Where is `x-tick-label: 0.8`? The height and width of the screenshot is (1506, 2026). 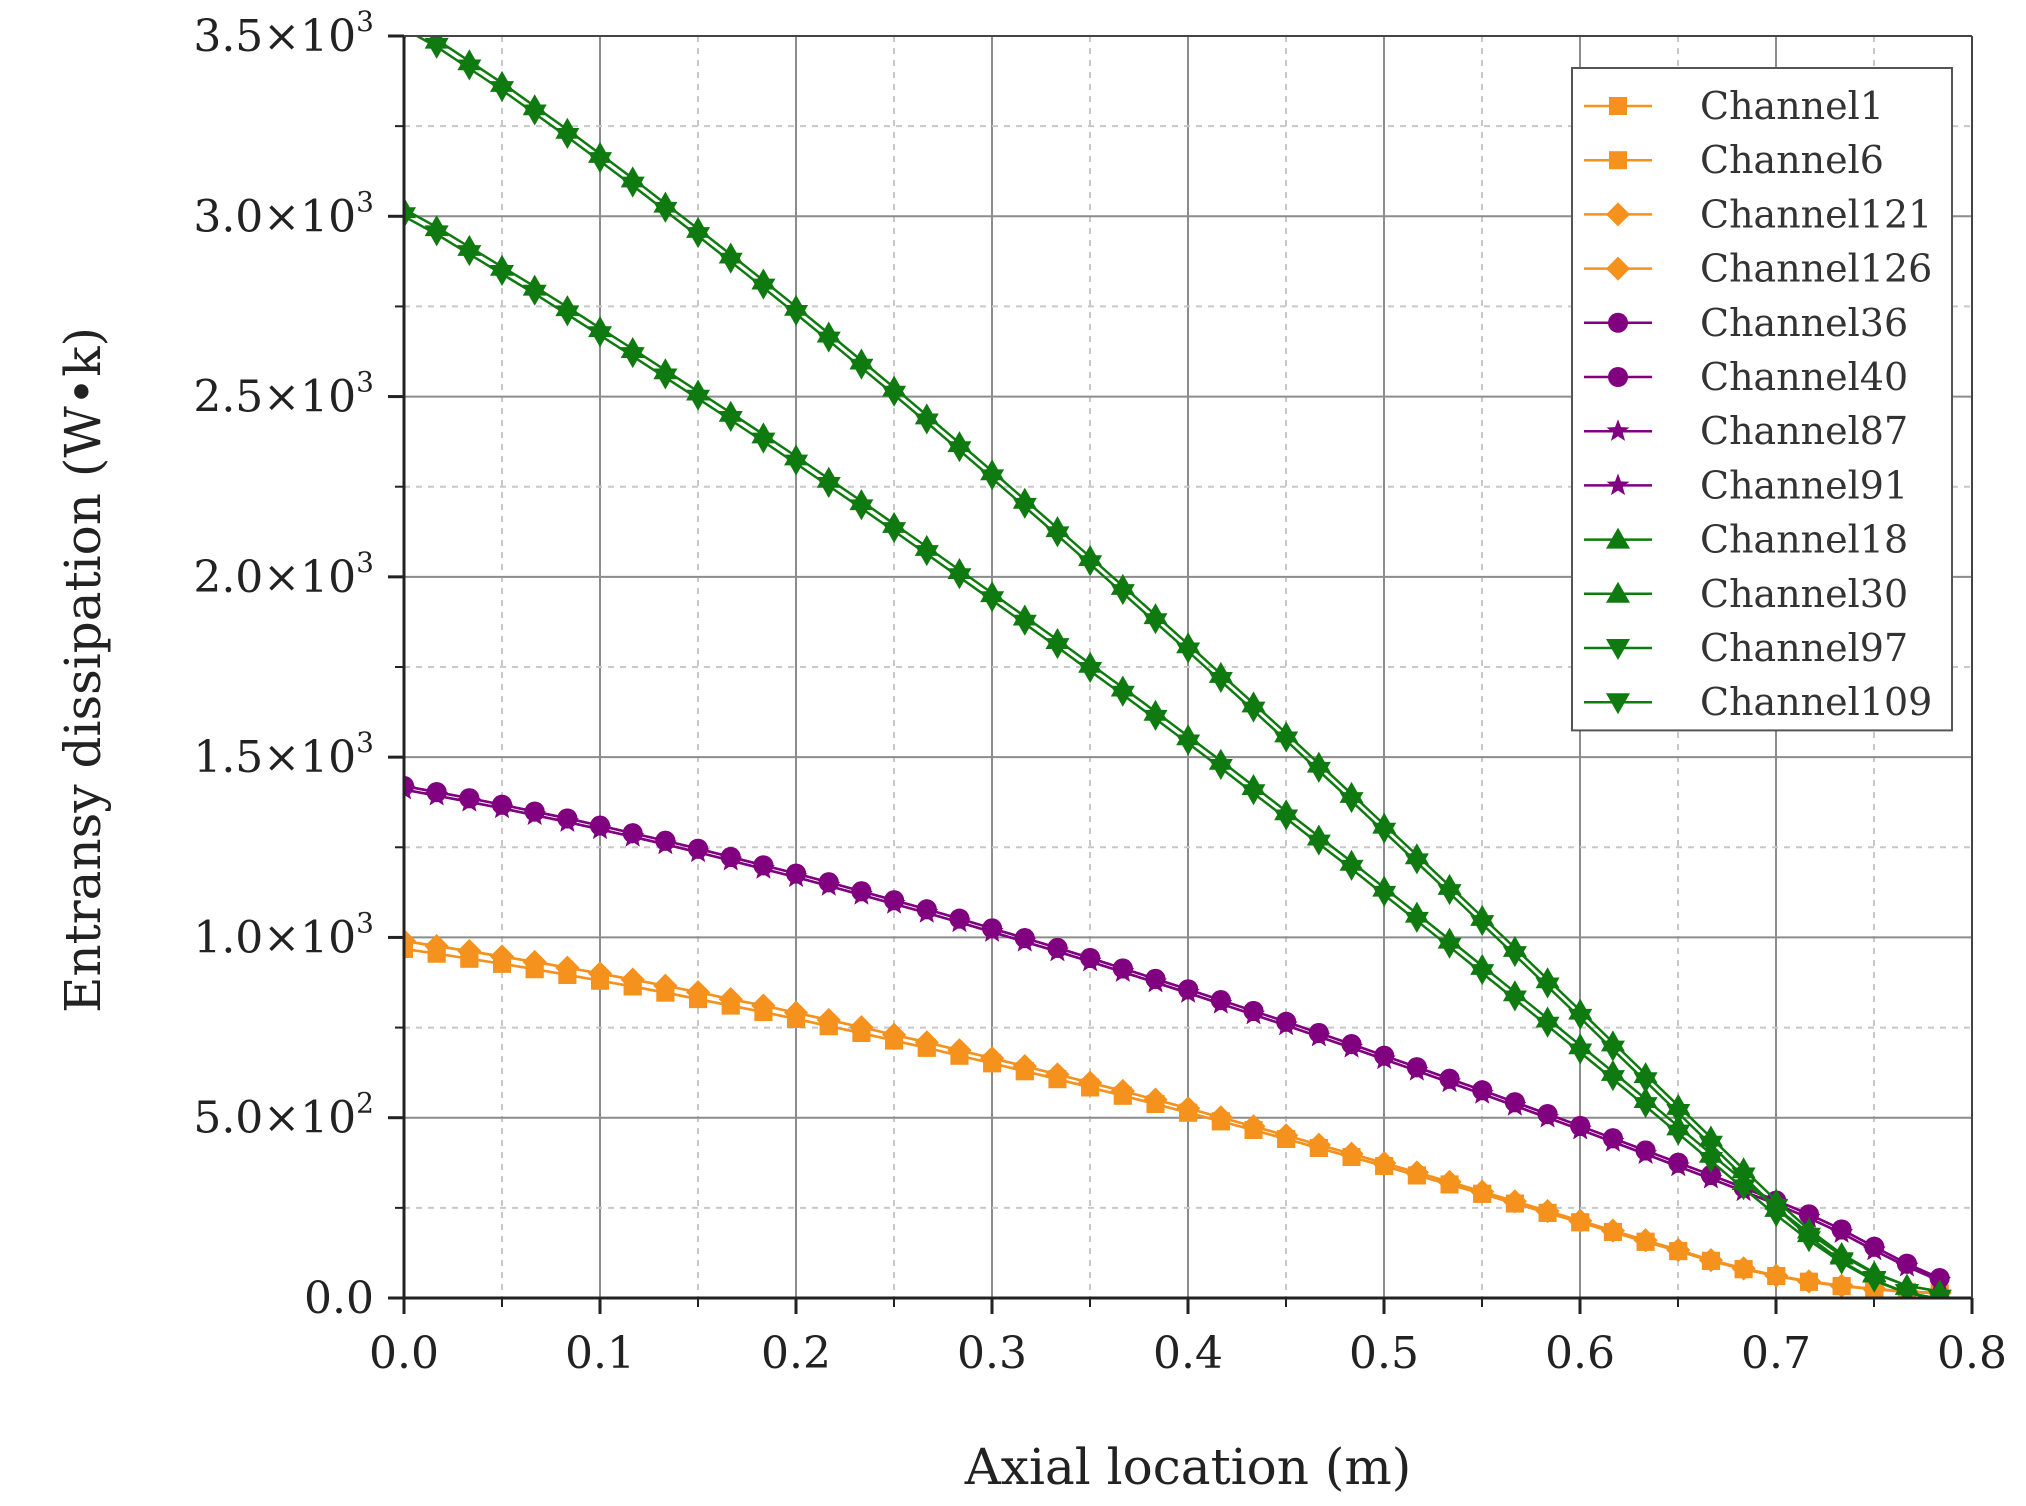
x-tick-label: 0.8 is located at coordinates (1972, 1353).